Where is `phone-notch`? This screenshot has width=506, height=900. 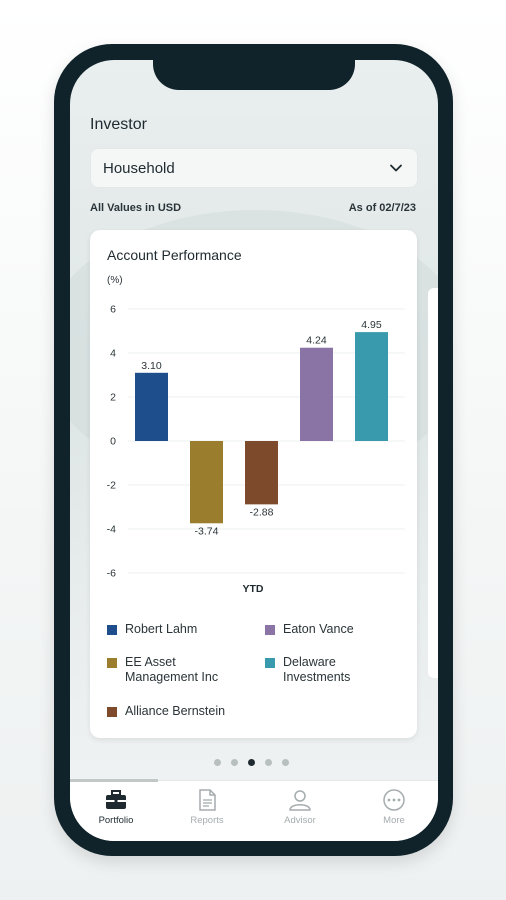 phone-notch is located at coordinates (254, 67).